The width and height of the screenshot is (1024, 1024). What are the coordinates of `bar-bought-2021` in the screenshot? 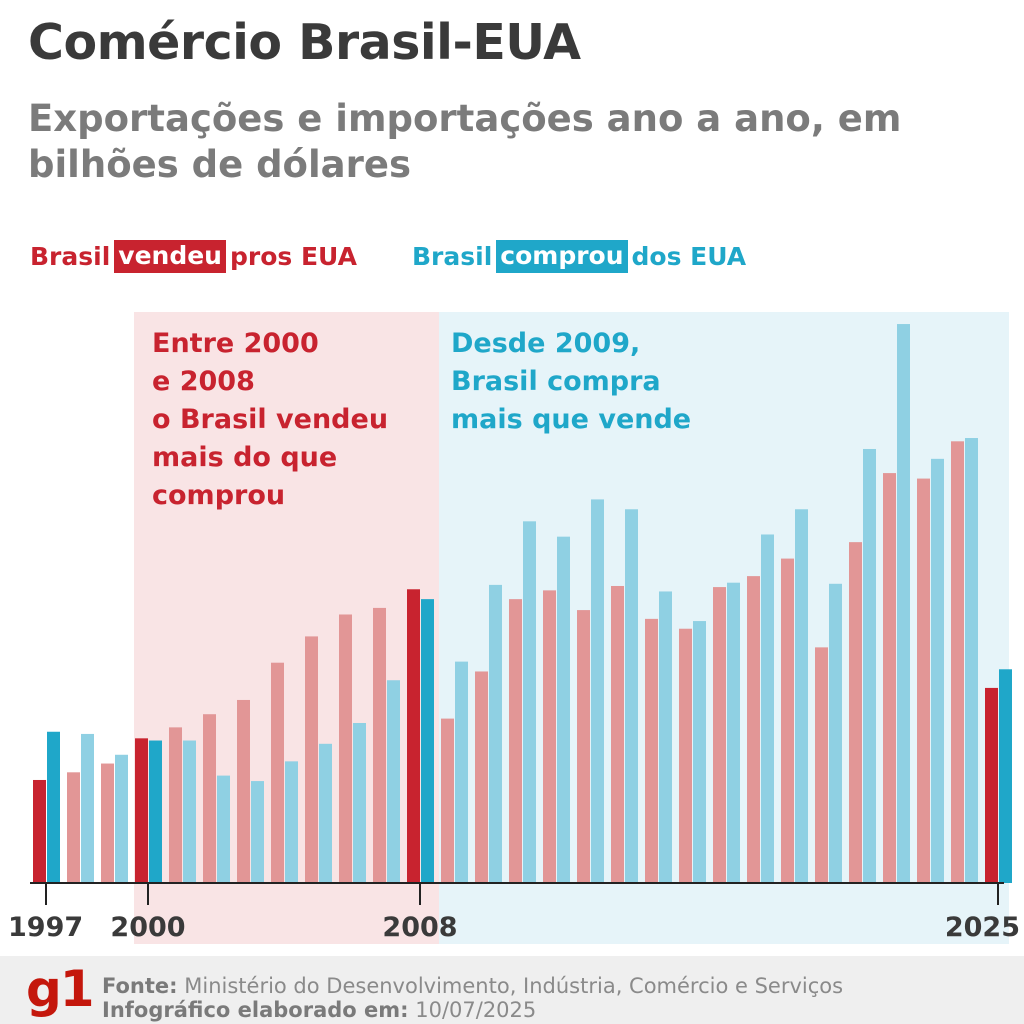 It's located at (869, 665).